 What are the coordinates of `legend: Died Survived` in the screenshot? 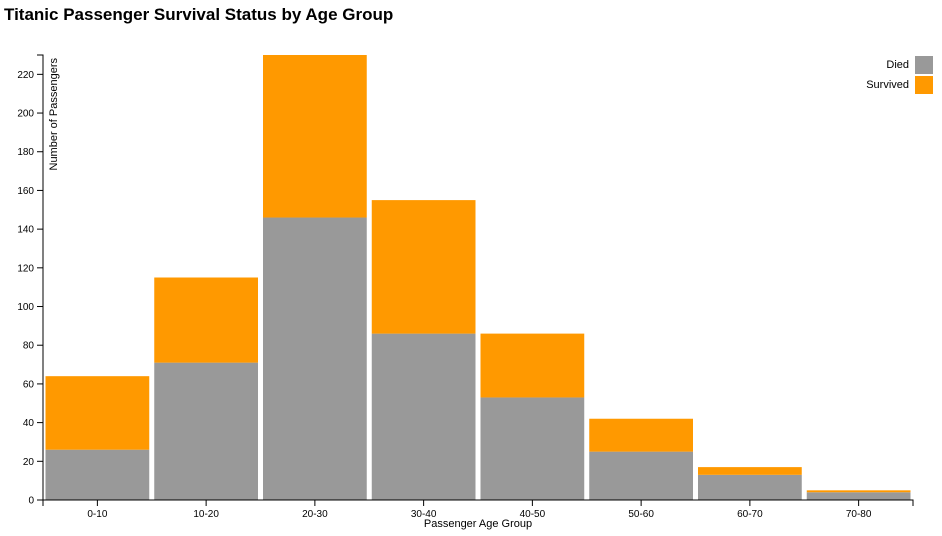 It's located at (899, 75).